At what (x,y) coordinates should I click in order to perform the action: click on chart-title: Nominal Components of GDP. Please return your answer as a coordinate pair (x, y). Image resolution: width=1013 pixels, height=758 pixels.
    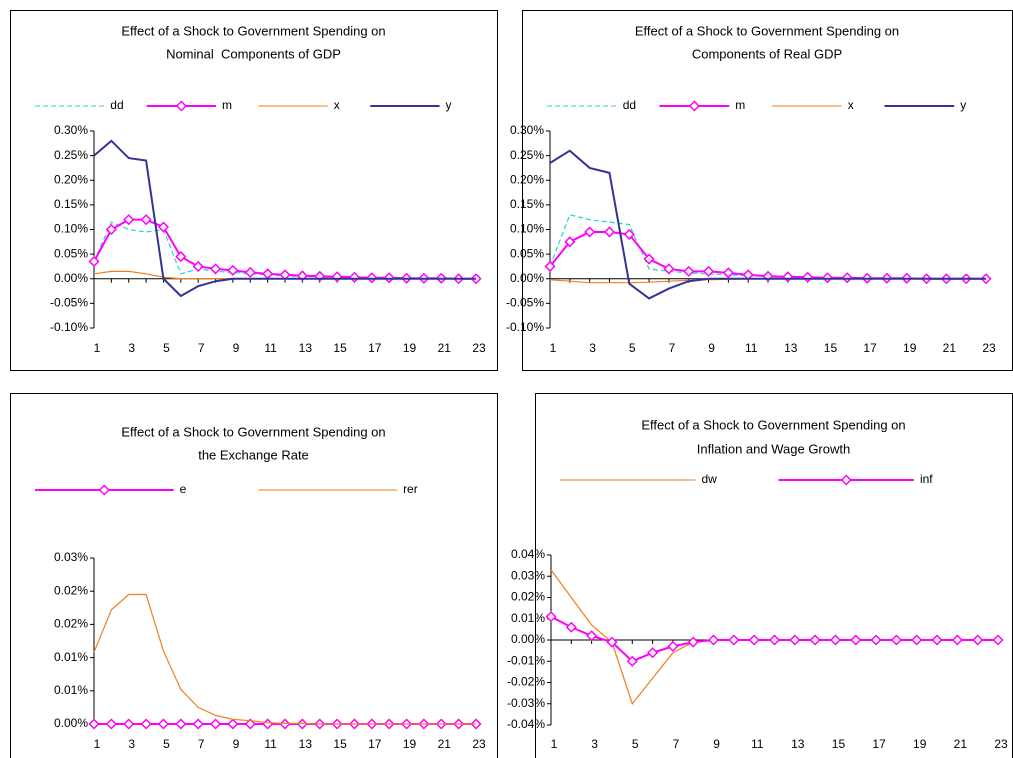
    Looking at the image, I should click on (253, 53).